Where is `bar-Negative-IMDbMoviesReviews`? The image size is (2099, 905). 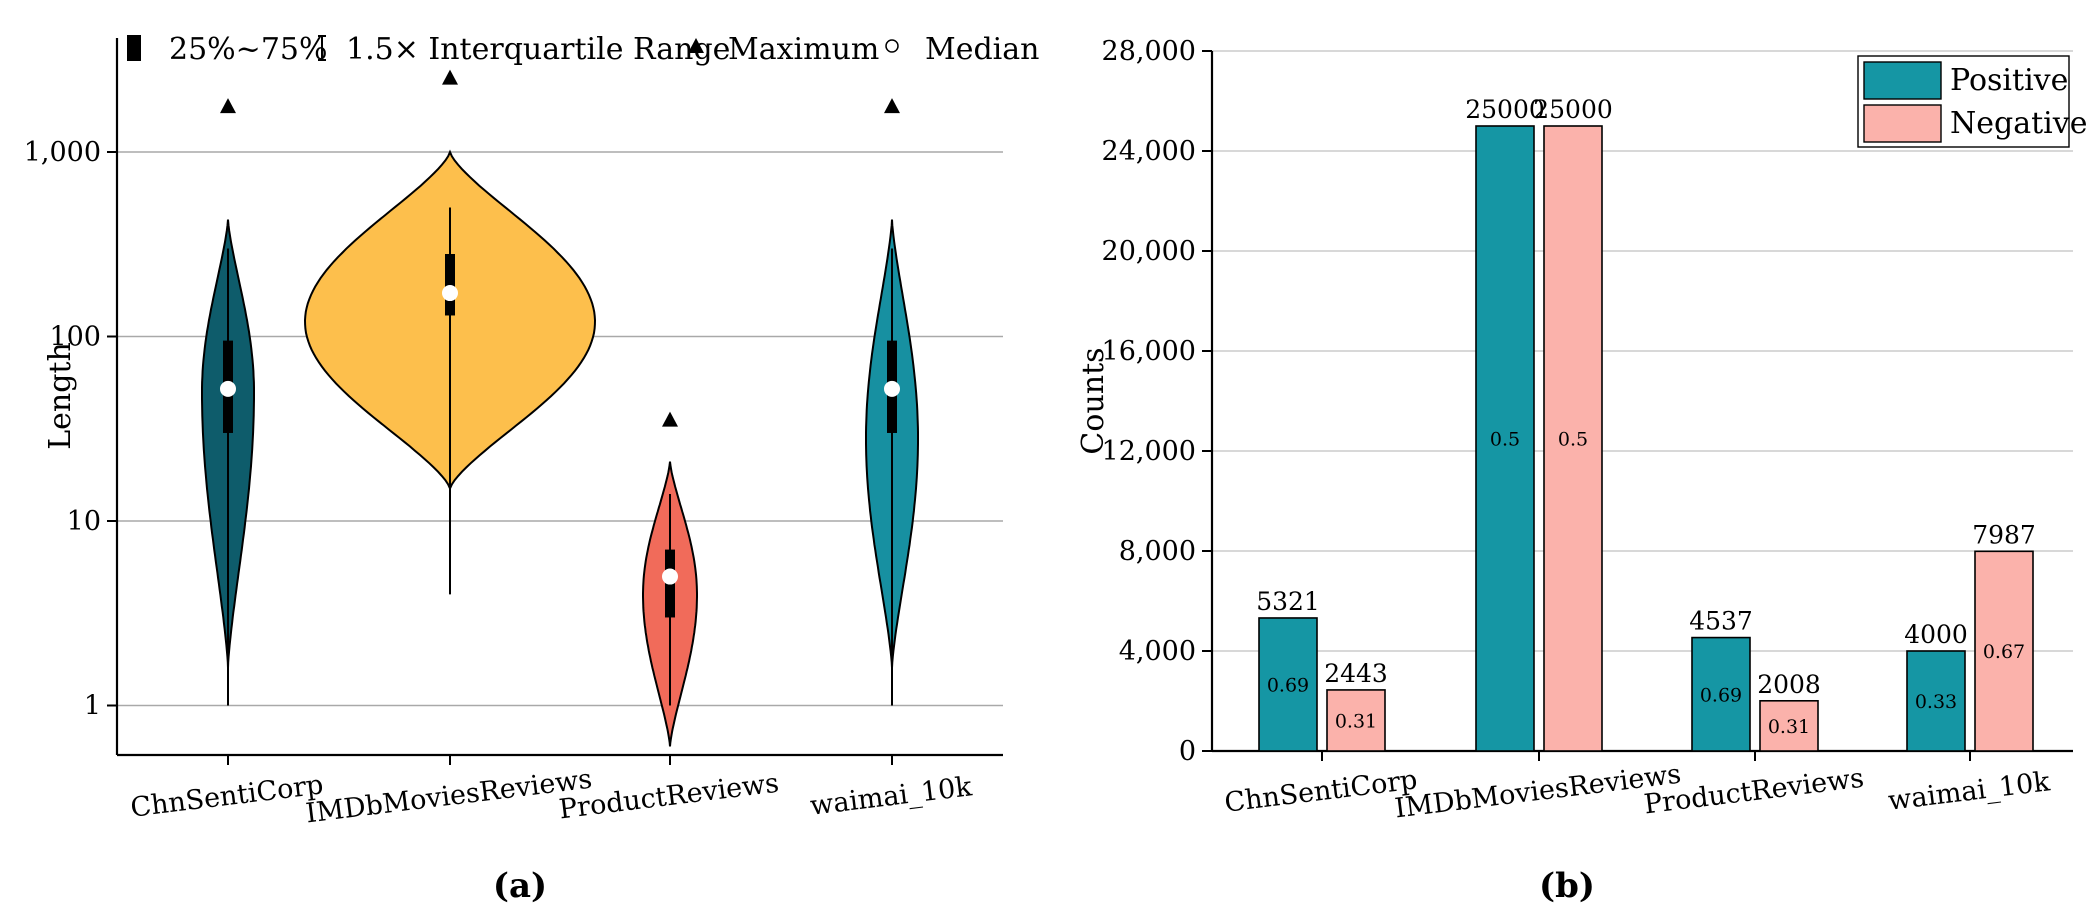
bar-Negative-IMDbMoviesReviews is located at coordinates (1573, 438).